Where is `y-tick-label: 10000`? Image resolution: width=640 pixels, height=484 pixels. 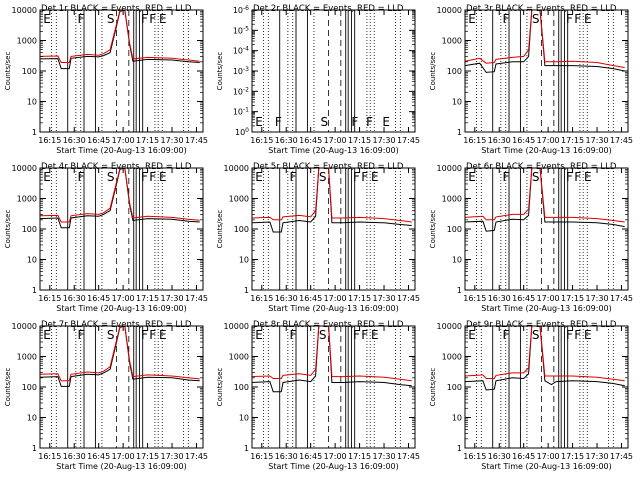 y-tick-label: 10000 is located at coordinates (24, 168).